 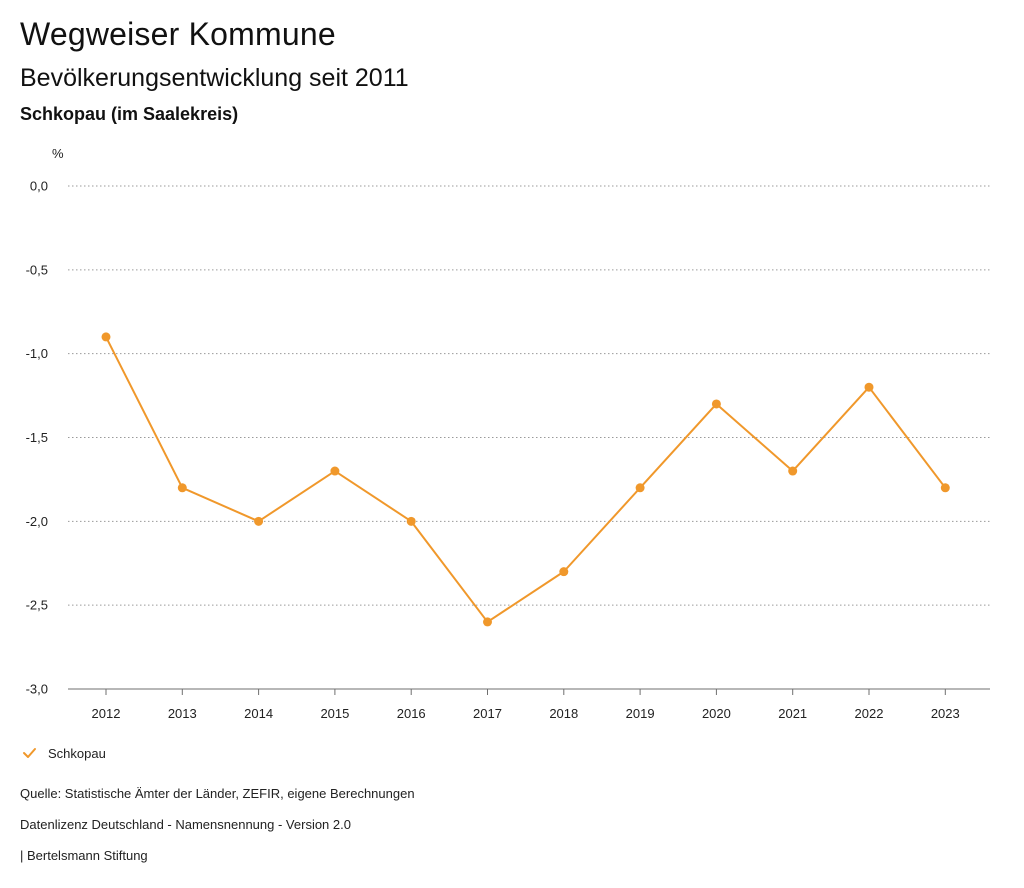 What do you see at coordinates (39, 185) in the screenshot?
I see `y-tick-label: 0,0` at bounding box center [39, 185].